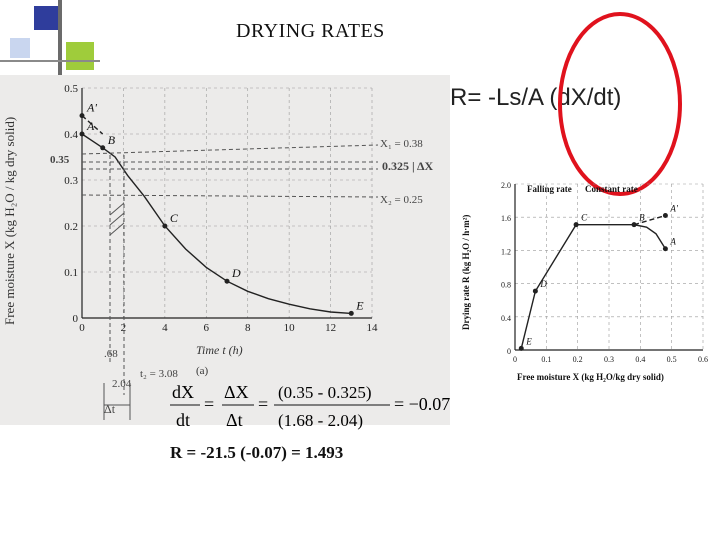 The height and width of the screenshot is (540, 720). Describe the element at coordinates (546, 359) in the screenshot. I see `x-tick-label: 0.1` at that location.